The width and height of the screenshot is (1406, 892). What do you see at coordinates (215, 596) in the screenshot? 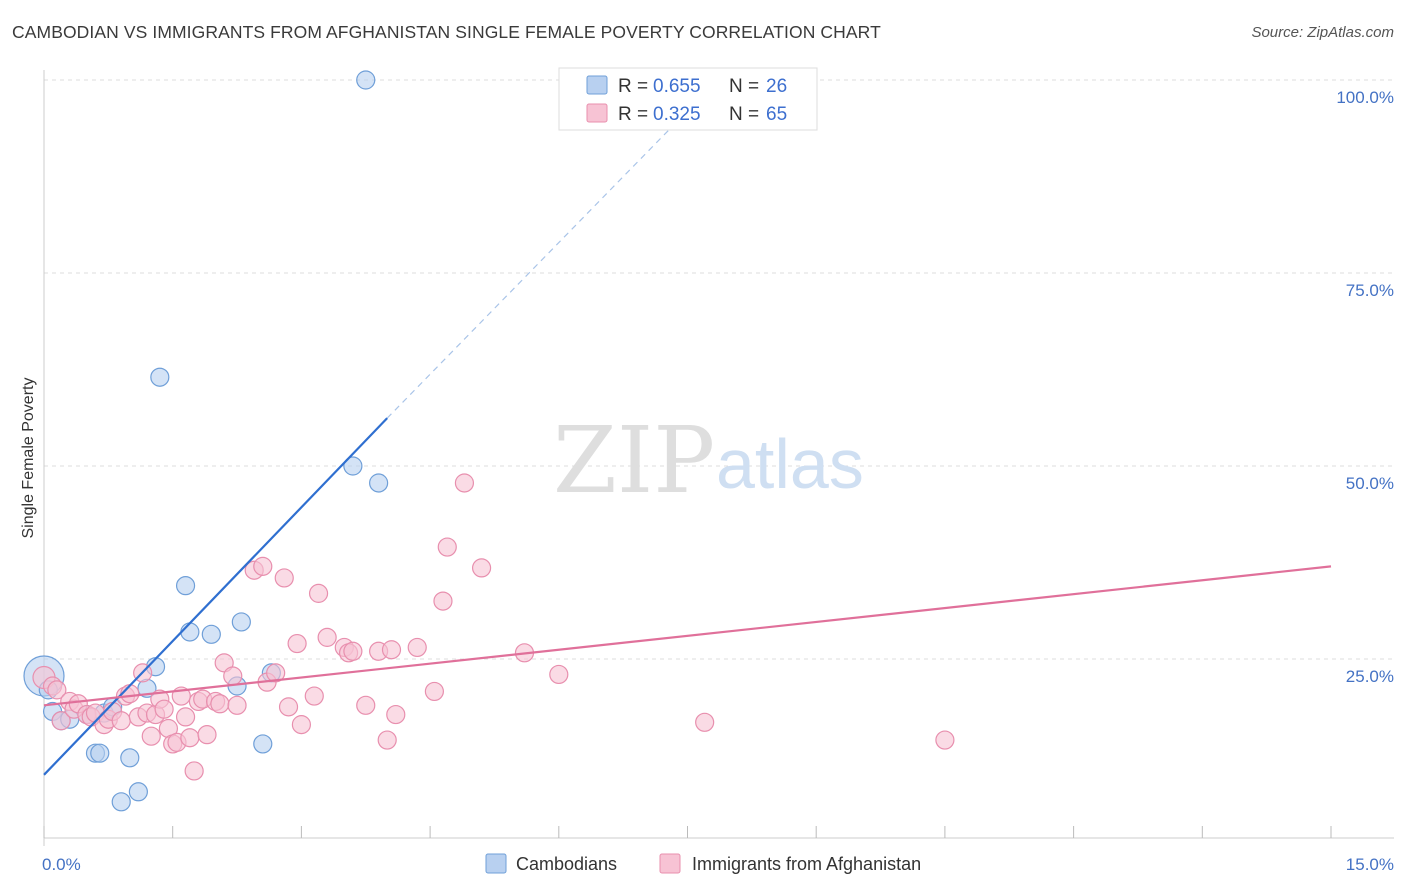
I see `trend-line-cambodians` at bounding box center [215, 596].